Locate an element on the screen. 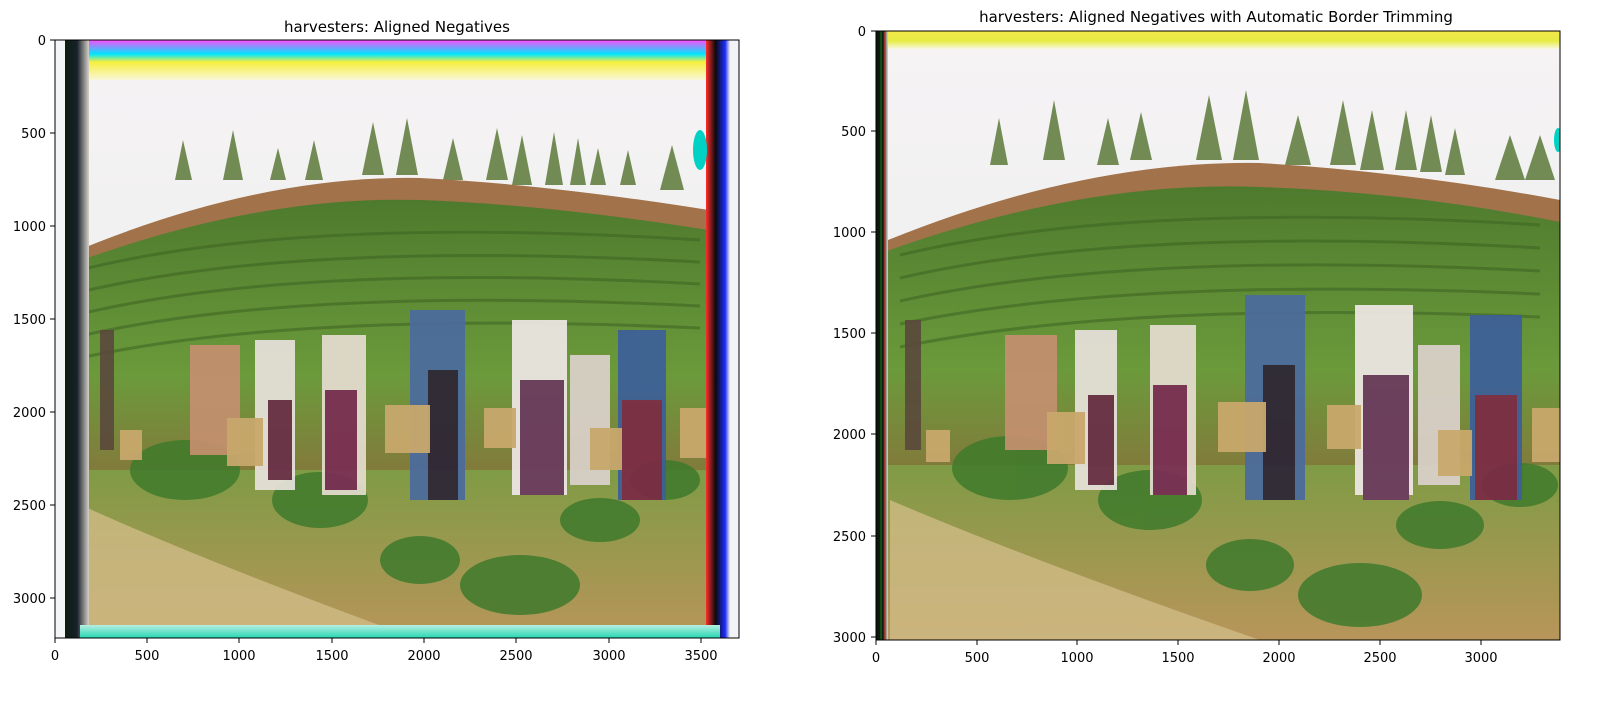 Image resolution: width=1615 pixels, height=706 pixels. x-tick-label: 3500 is located at coordinates (700, 656).